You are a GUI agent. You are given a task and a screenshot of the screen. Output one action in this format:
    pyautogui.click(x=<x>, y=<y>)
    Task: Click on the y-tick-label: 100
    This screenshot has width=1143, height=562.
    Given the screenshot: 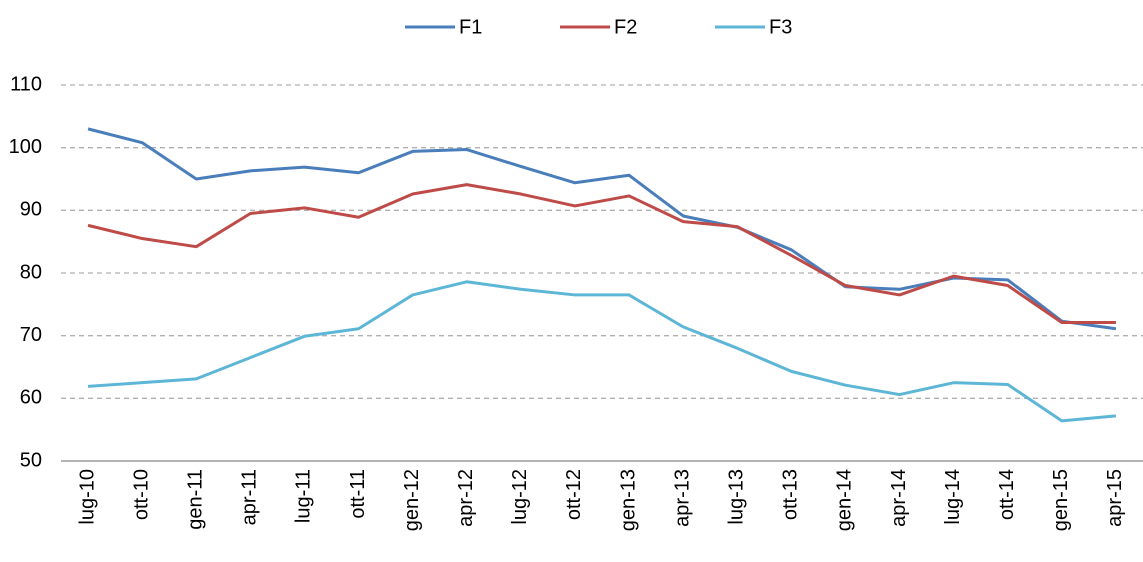 What is the action you would take?
    pyautogui.click(x=25, y=147)
    